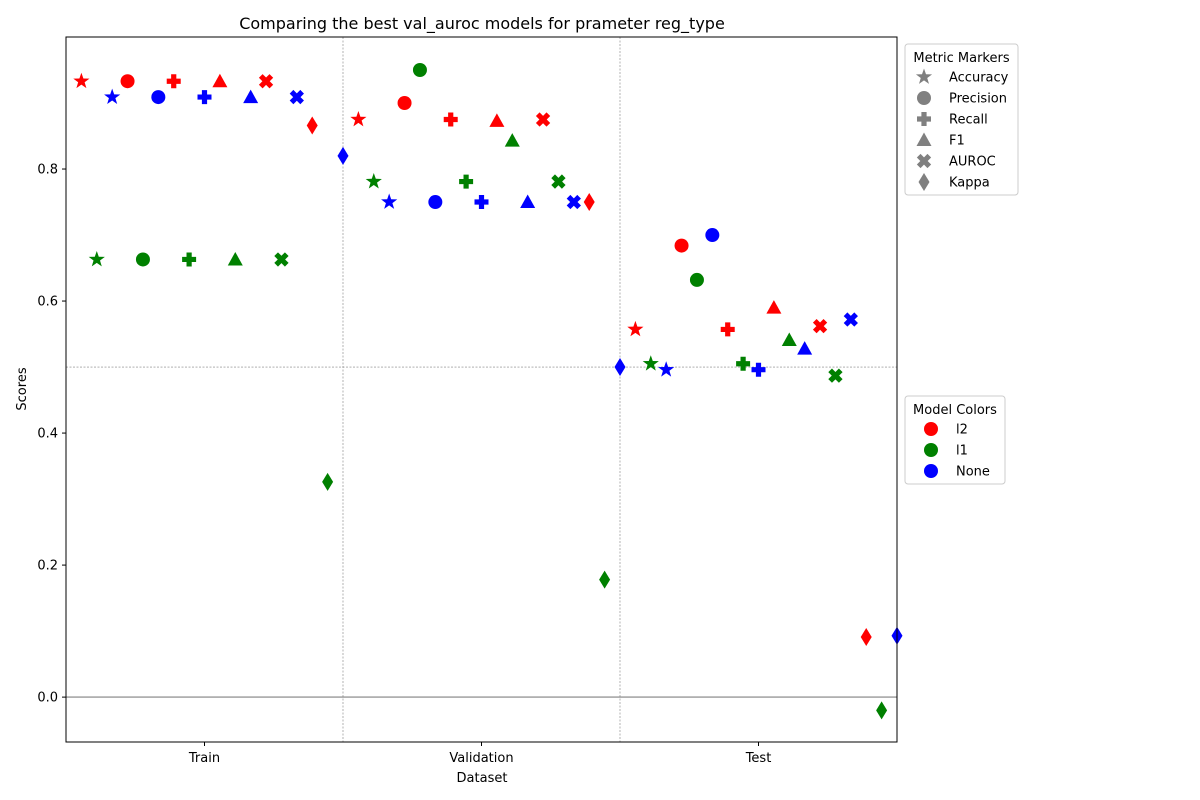 Image resolution: width=1200 pixels, height=800 pixels. What do you see at coordinates (312, 125) in the screenshot?
I see `marker-train-l2-kappa` at bounding box center [312, 125].